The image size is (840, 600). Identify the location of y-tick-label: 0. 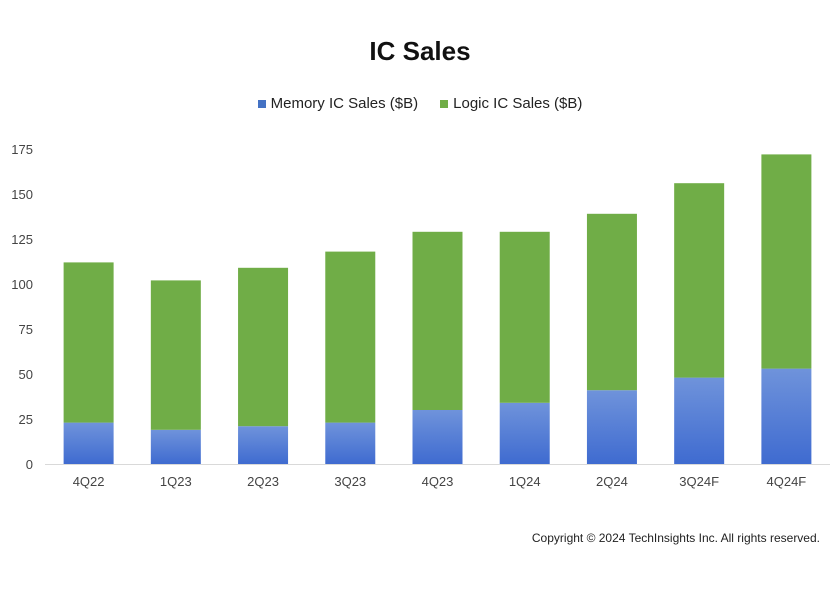
(29, 464).